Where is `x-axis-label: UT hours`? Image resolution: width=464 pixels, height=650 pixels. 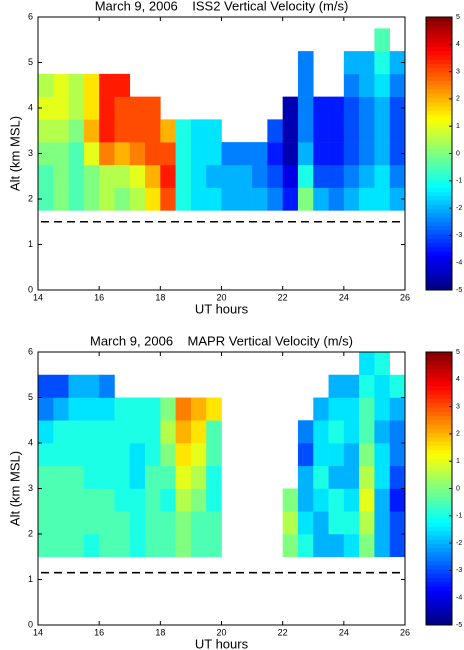 x-axis-label: UT hours is located at coordinates (222, 308).